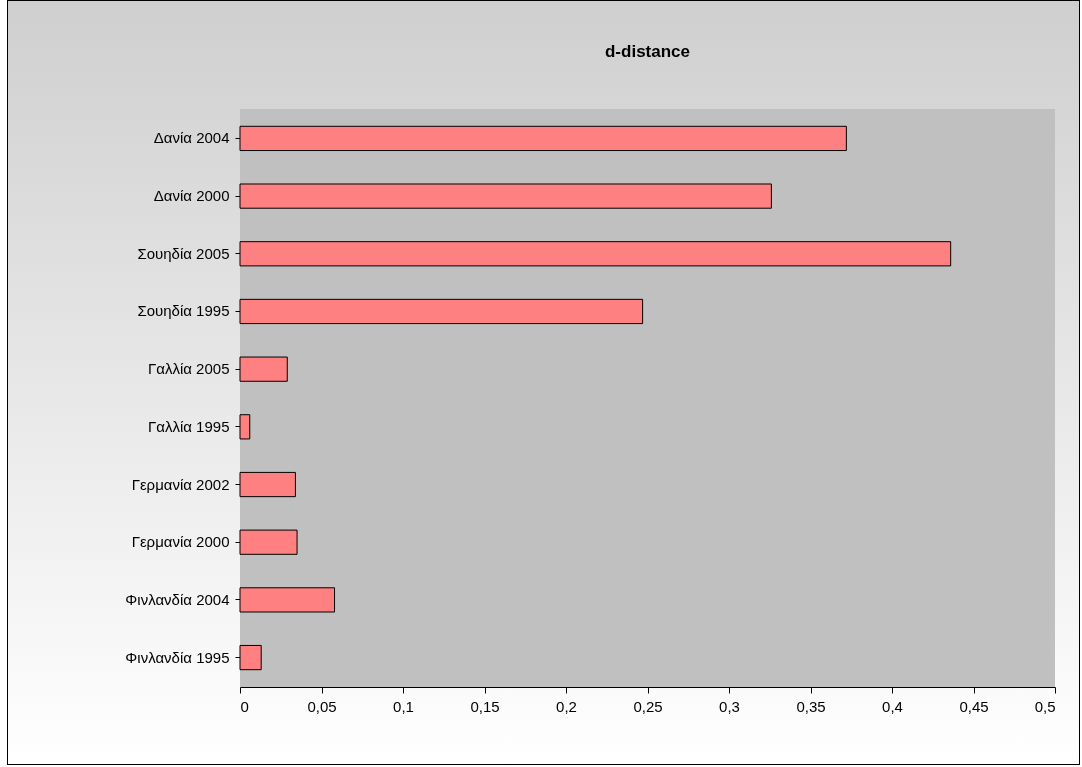 The height and width of the screenshot is (767, 1082). Describe the element at coordinates (180, 542) in the screenshot. I see `y-tick-label: Γερμανία 2000` at that location.